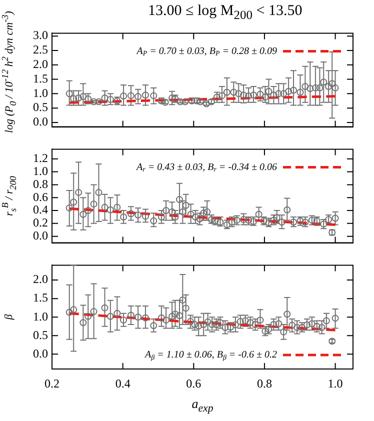 The image size is (374, 421). Describe the element at coordinates (225, 12) in the screenshot. I see `chart-title: 13.00 ≤ log M$_{200}$ < 13.50` at that location.